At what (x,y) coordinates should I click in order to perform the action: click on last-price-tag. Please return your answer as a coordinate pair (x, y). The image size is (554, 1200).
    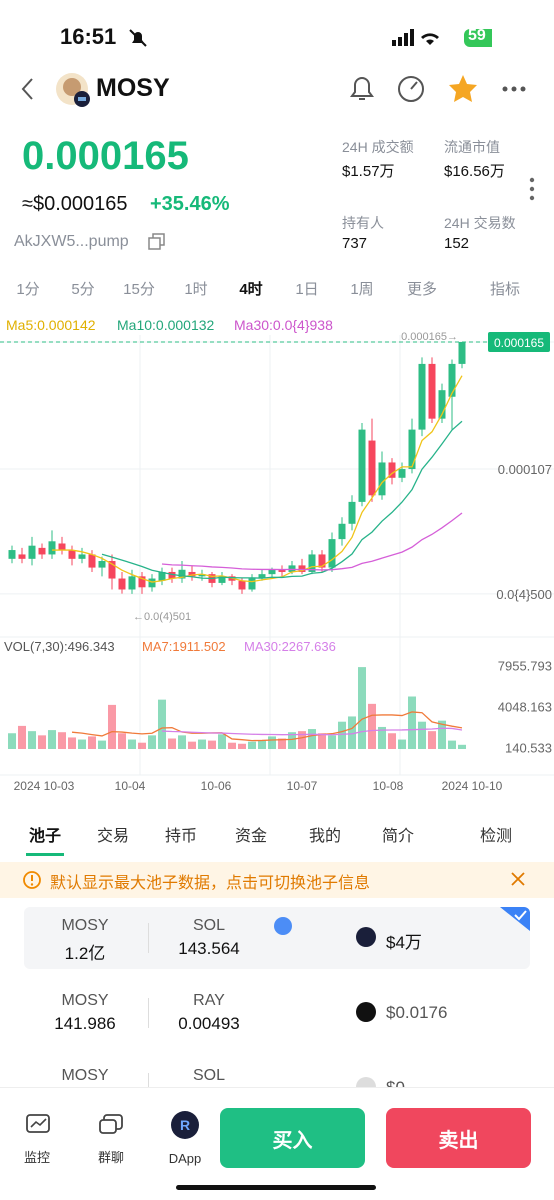
    Looking at the image, I should click on (519, 342).